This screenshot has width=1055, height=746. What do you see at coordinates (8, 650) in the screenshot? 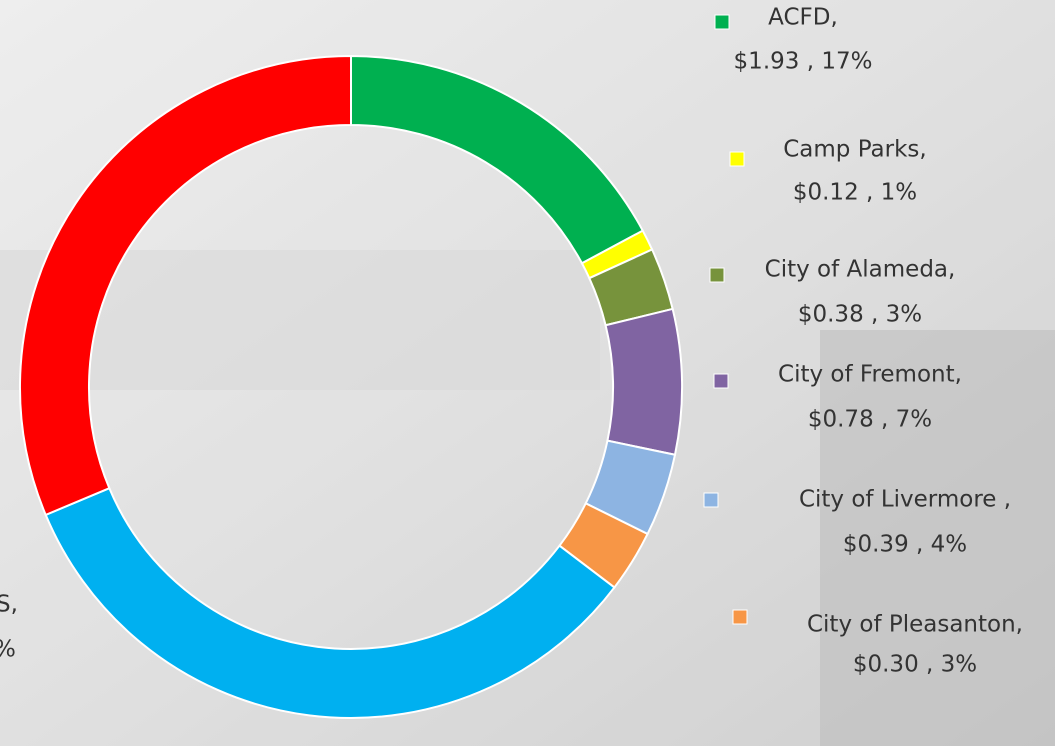
I see `data-label: %` at bounding box center [8, 650].